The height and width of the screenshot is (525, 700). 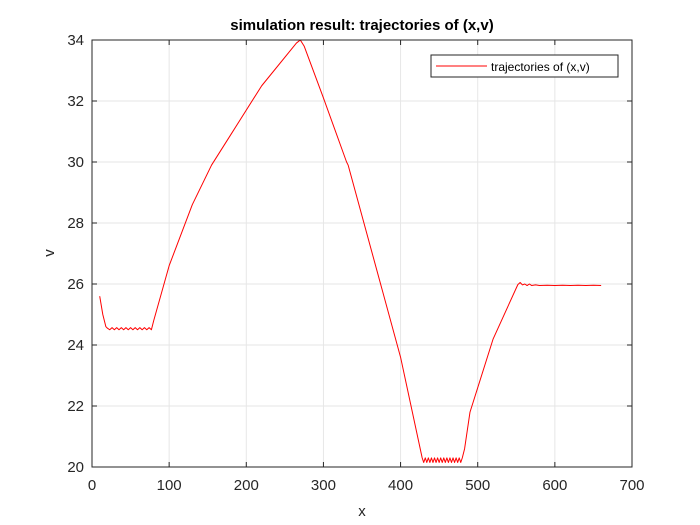 I want to click on x-tick-label: 200, so click(x=246, y=485).